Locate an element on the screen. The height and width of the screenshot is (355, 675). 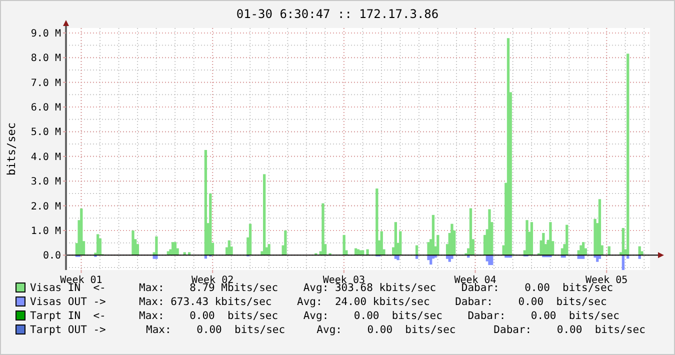
y-tick-label: 8.0 M is located at coordinates (45, 58).